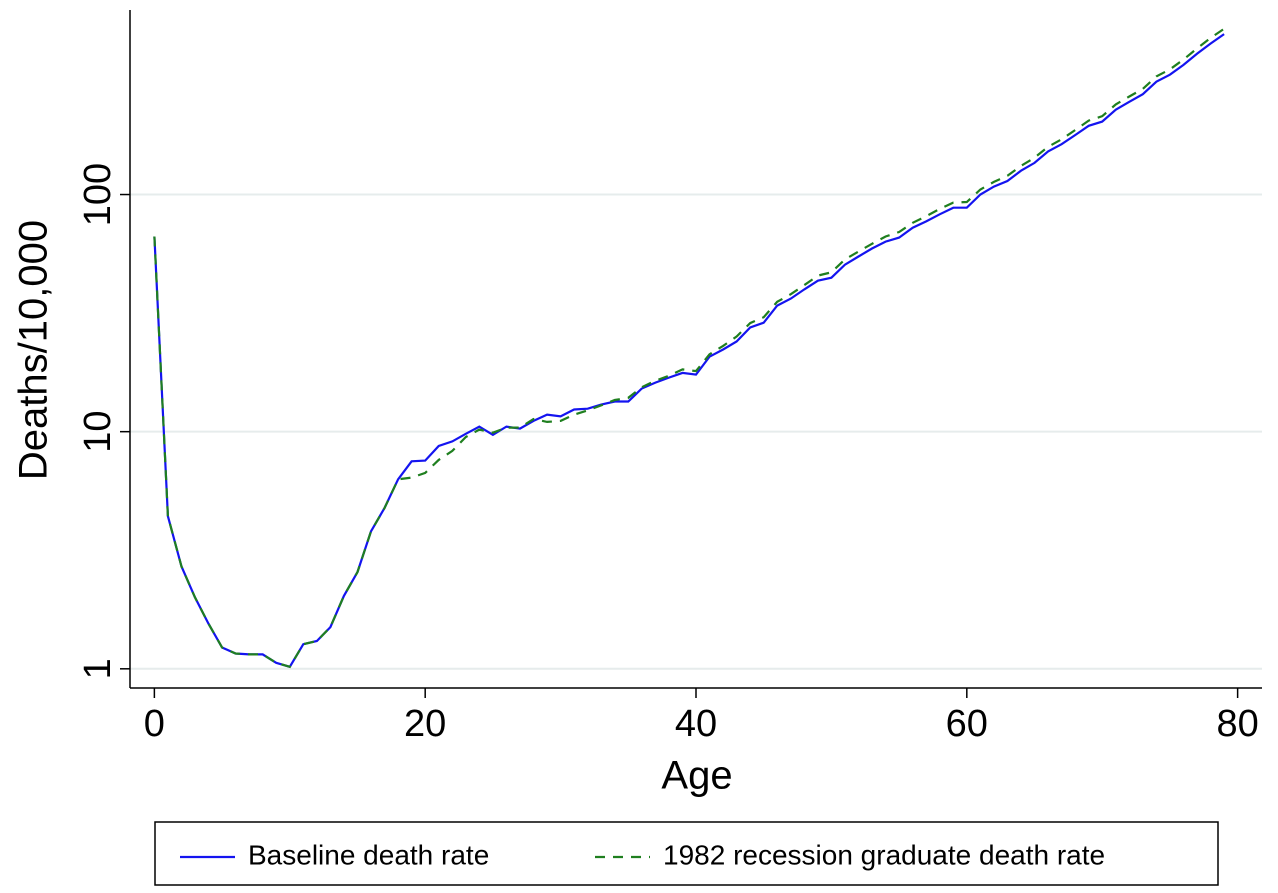 The image size is (1278, 893). I want to click on legend-label: 1982 recession graduate death rate, so click(884, 854).